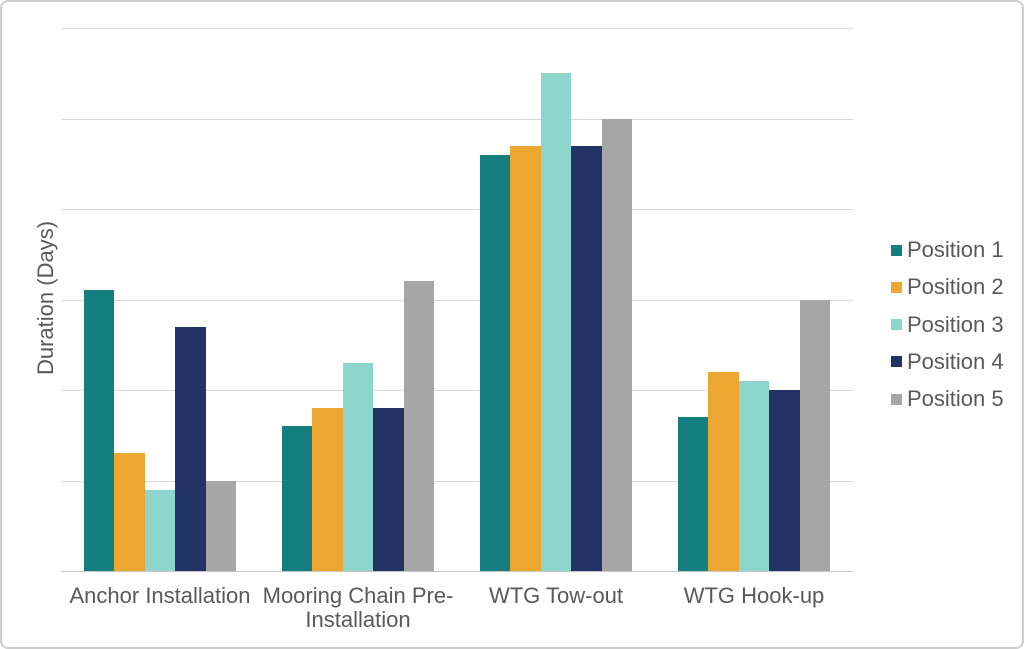  I want to click on x-axis-line, so click(457, 571).